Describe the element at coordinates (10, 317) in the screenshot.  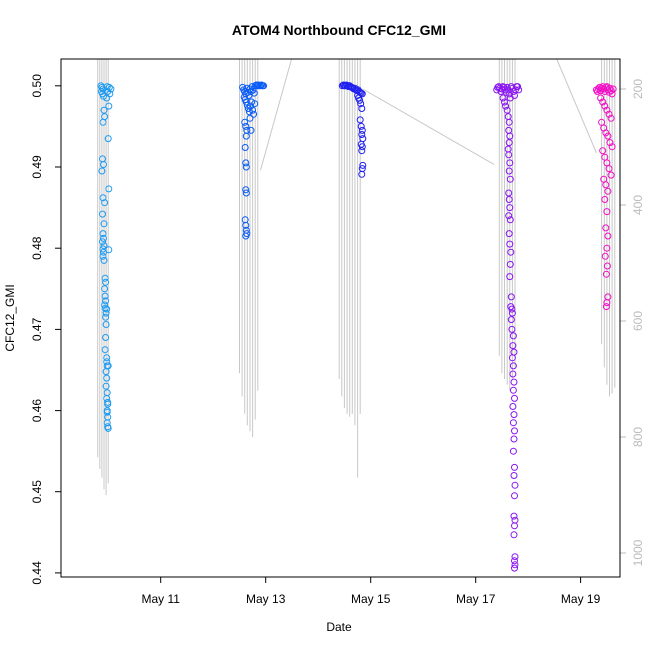
I see `y-axis-label: CFC12_GMI` at that location.